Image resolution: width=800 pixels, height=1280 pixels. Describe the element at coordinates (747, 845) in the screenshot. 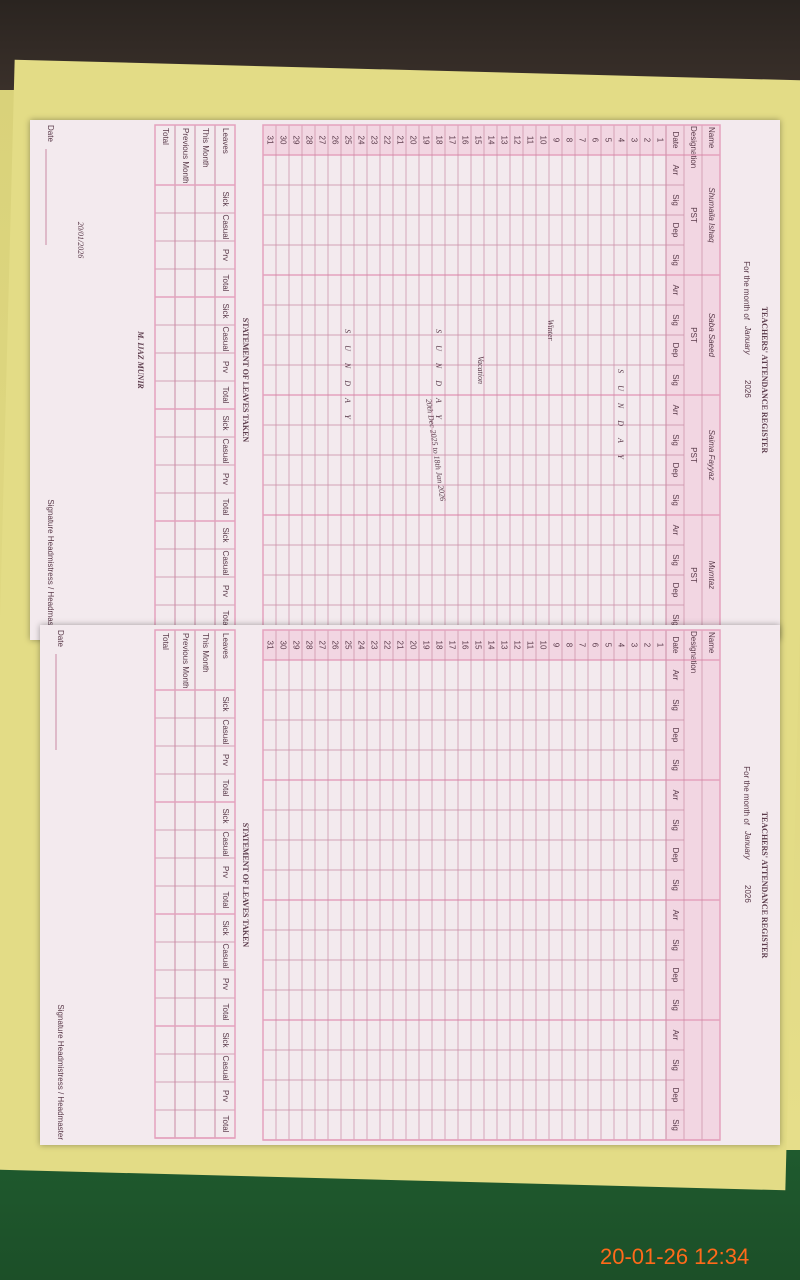

I see `month: January` at that location.